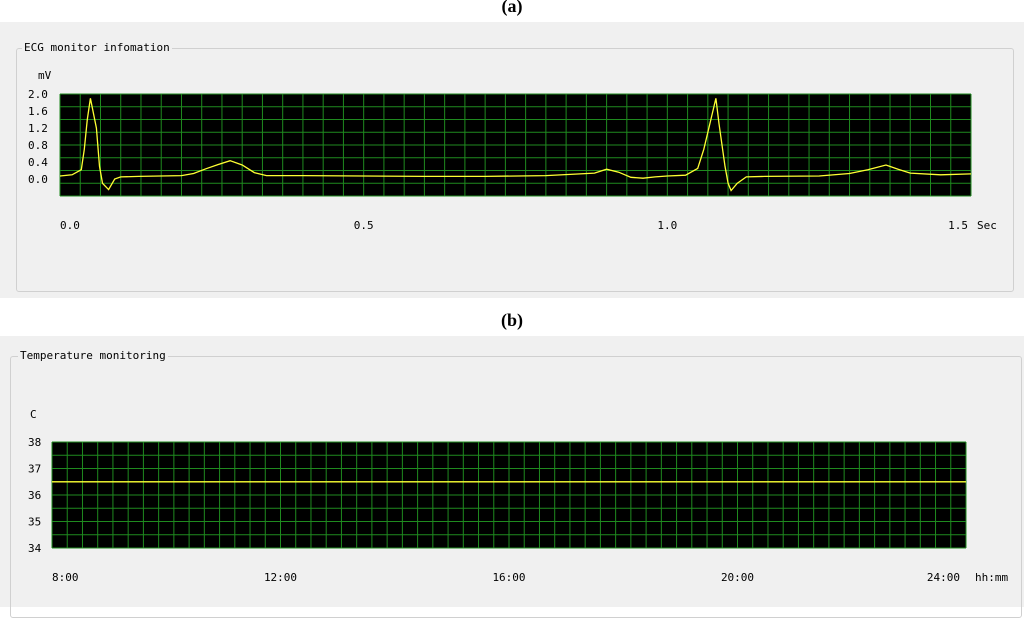  I want to click on y-tick-label: 0.8, so click(38, 145).